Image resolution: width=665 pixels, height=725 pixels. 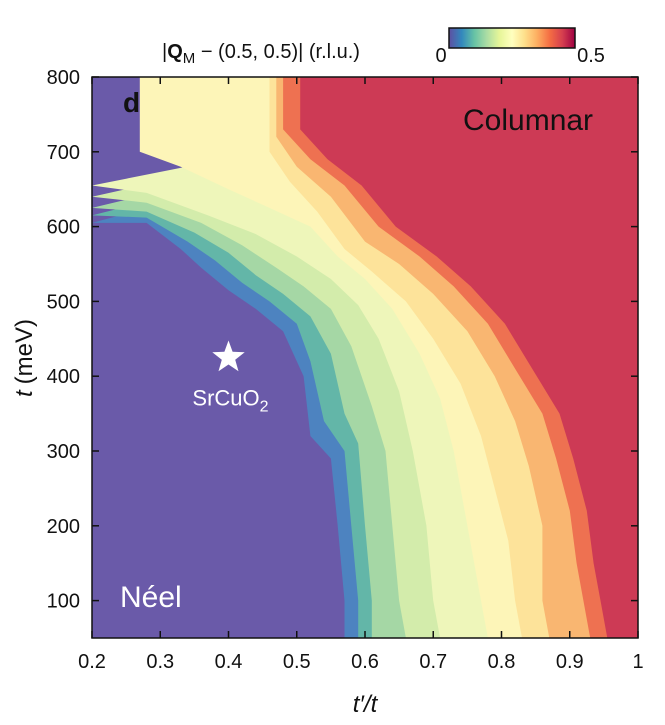 I want to click on panel-letter: d, so click(x=131, y=102).